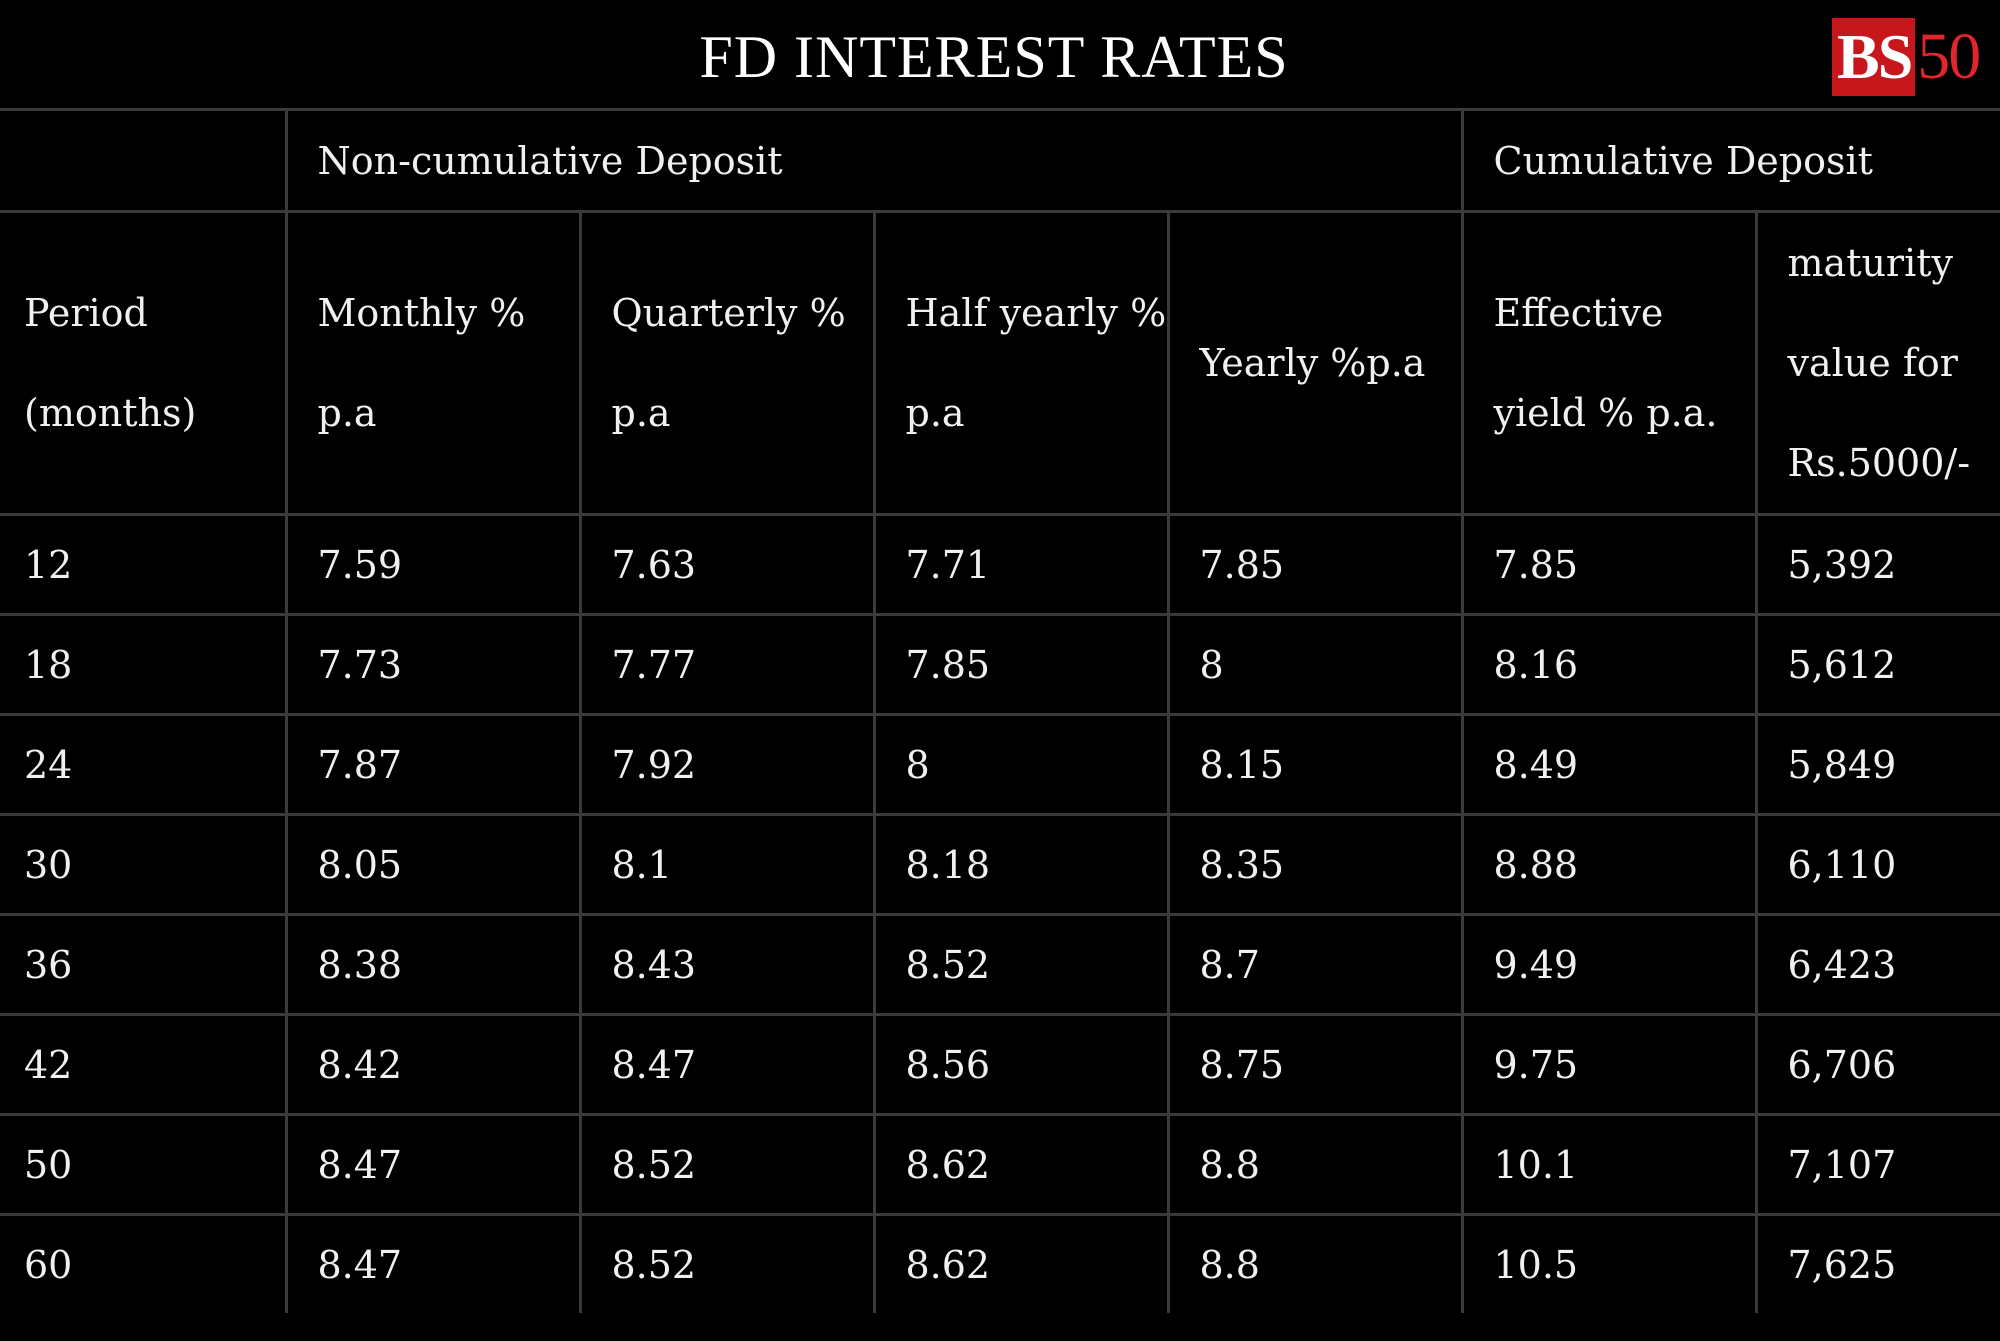 The width and height of the screenshot is (2000, 1341). I want to click on maturity-value-cell: 5,612, so click(1877, 664).